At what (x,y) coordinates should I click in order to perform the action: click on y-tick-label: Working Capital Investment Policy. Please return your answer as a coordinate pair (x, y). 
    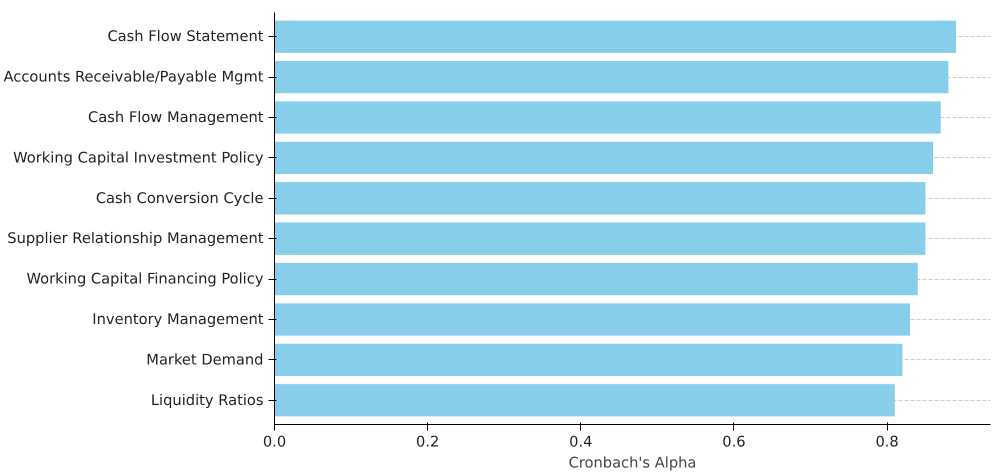
    Looking at the image, I should click on (138, 157).